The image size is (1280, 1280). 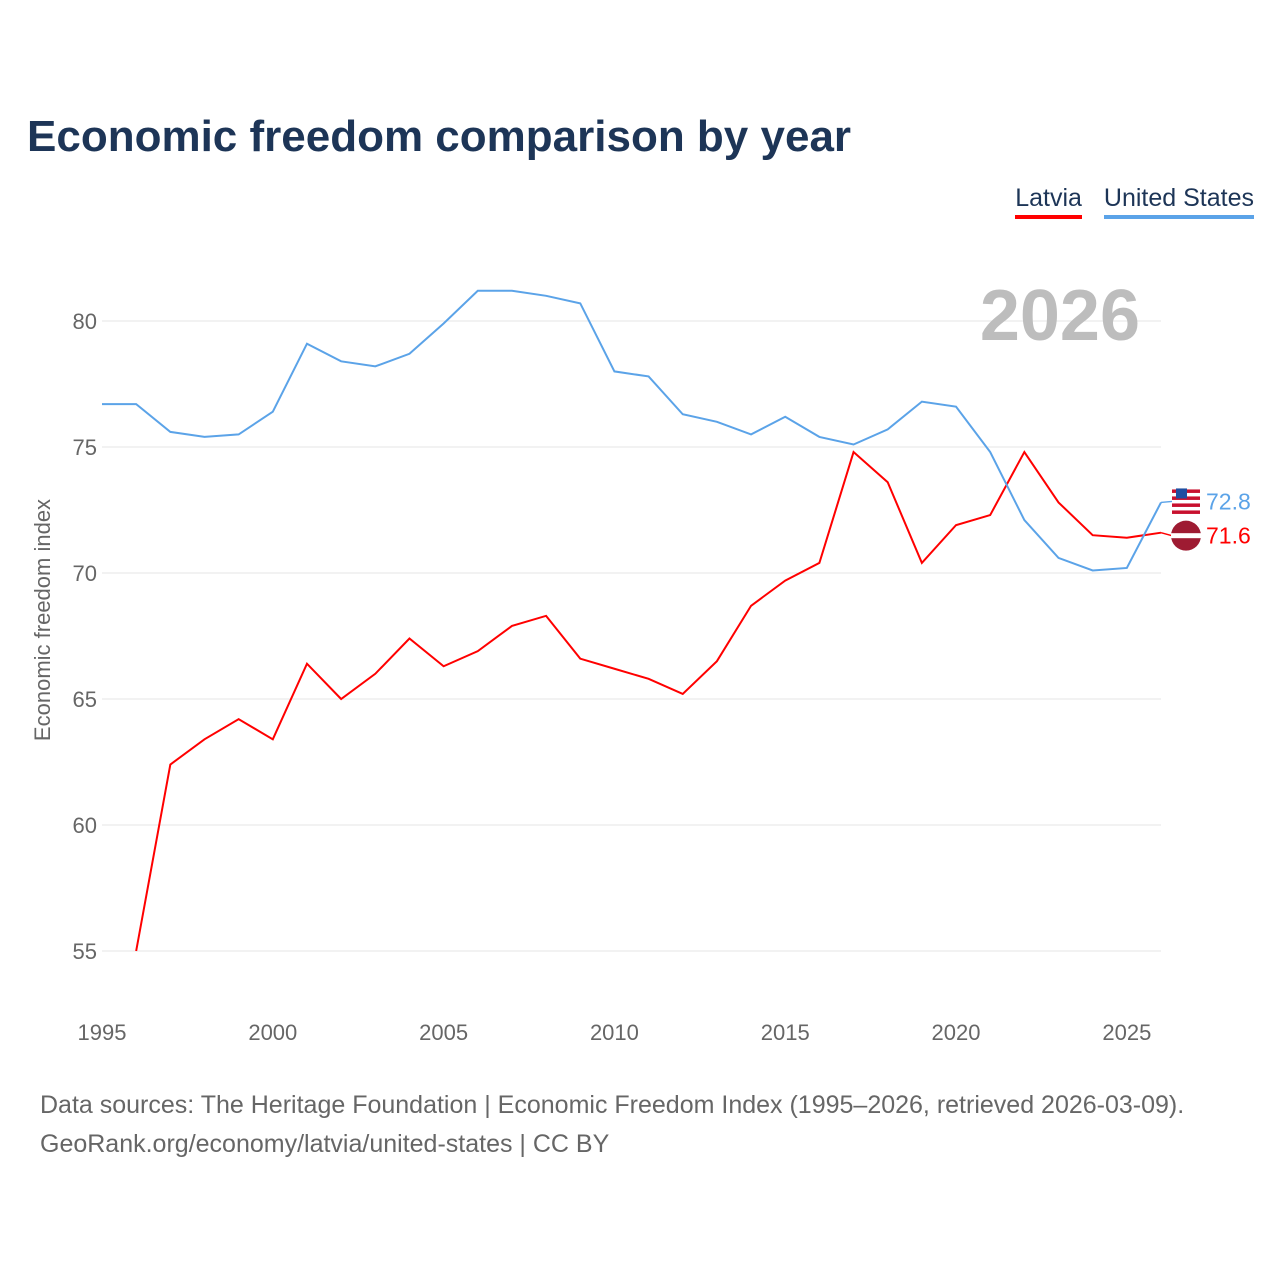 What do you see at coordinates (1180, 535) in the screenshot?
I see `latvia-flag-icon` at bounding box center [1180, 535].